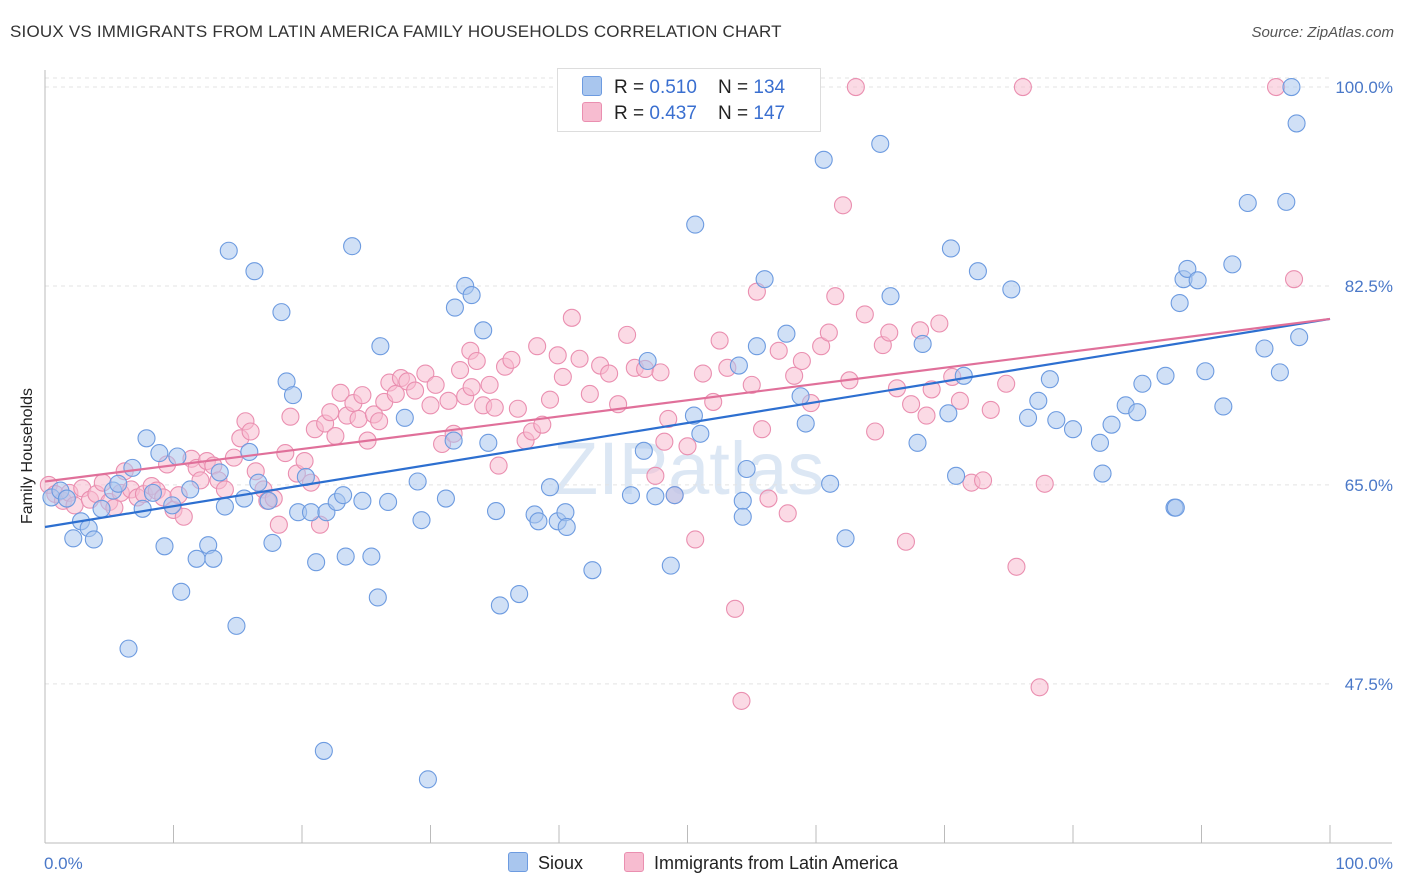 Image resolution: width=1406 pixels, height=892 pixels. What do you see at coordinates (63, 863) in the screenshot?
I see `x-tick-label: 0.0%` at bounding box center [63, 863].